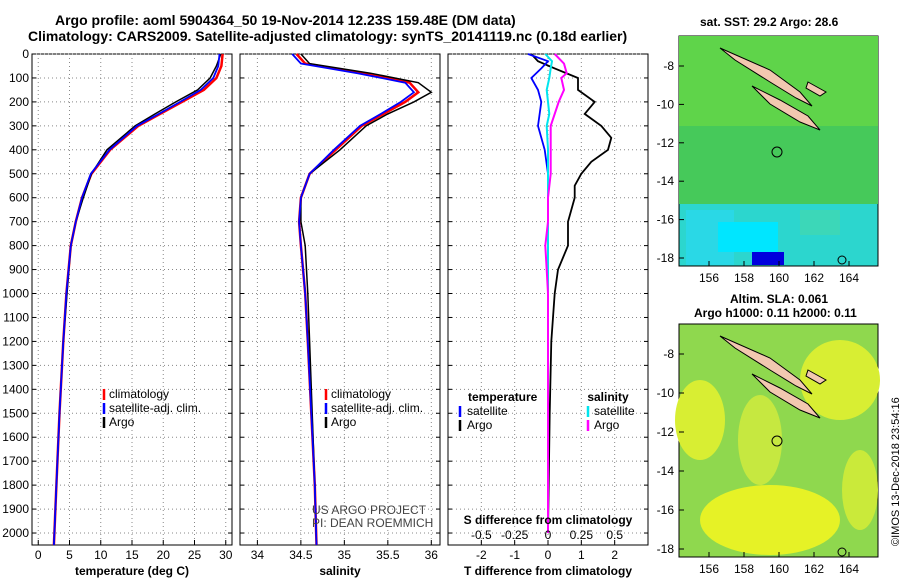  Describe the element at coordinates (777, 440) in the screenshot. I see `sla-map` at that location.